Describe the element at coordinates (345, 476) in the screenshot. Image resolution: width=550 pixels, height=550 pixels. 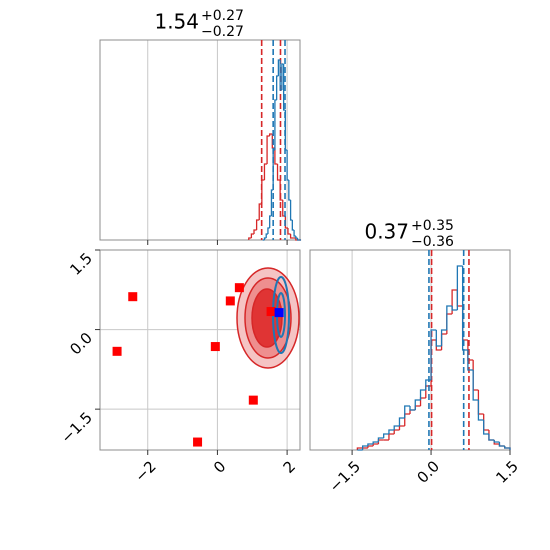
I see `x-tick-label: −1.5` at that location.